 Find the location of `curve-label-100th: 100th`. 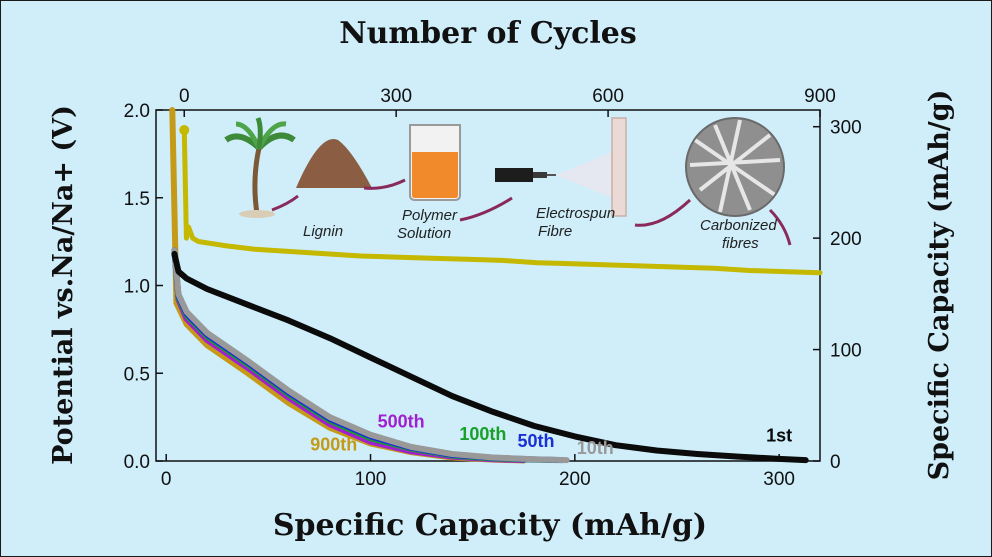

curve-label-100th: 100th is located at coordinates (482, 434).